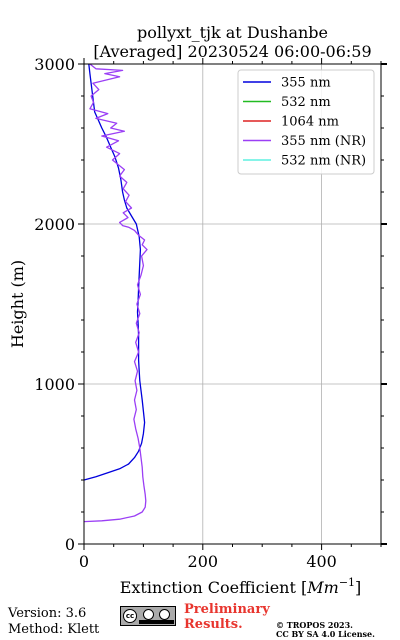 The image size is (400, 640). I want to click on y-tick-label: 1000, so click(54, 384).